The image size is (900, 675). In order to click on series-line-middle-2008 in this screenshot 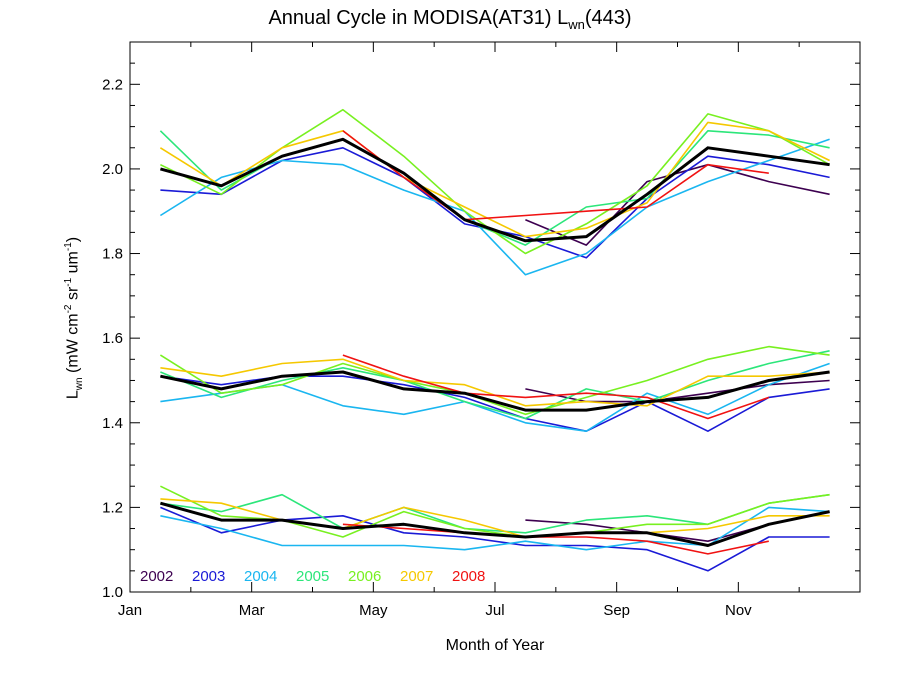, I will do `click(556, 387)`.